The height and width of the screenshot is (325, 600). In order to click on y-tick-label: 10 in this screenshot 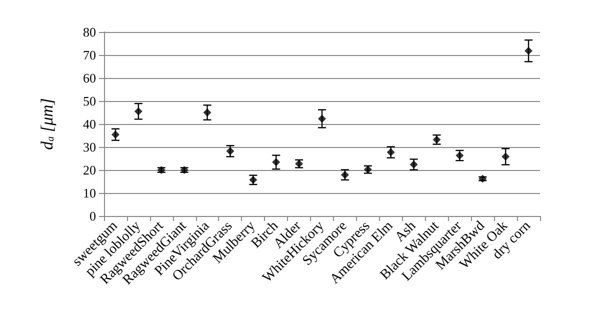, I will do `click(89, 193)`.